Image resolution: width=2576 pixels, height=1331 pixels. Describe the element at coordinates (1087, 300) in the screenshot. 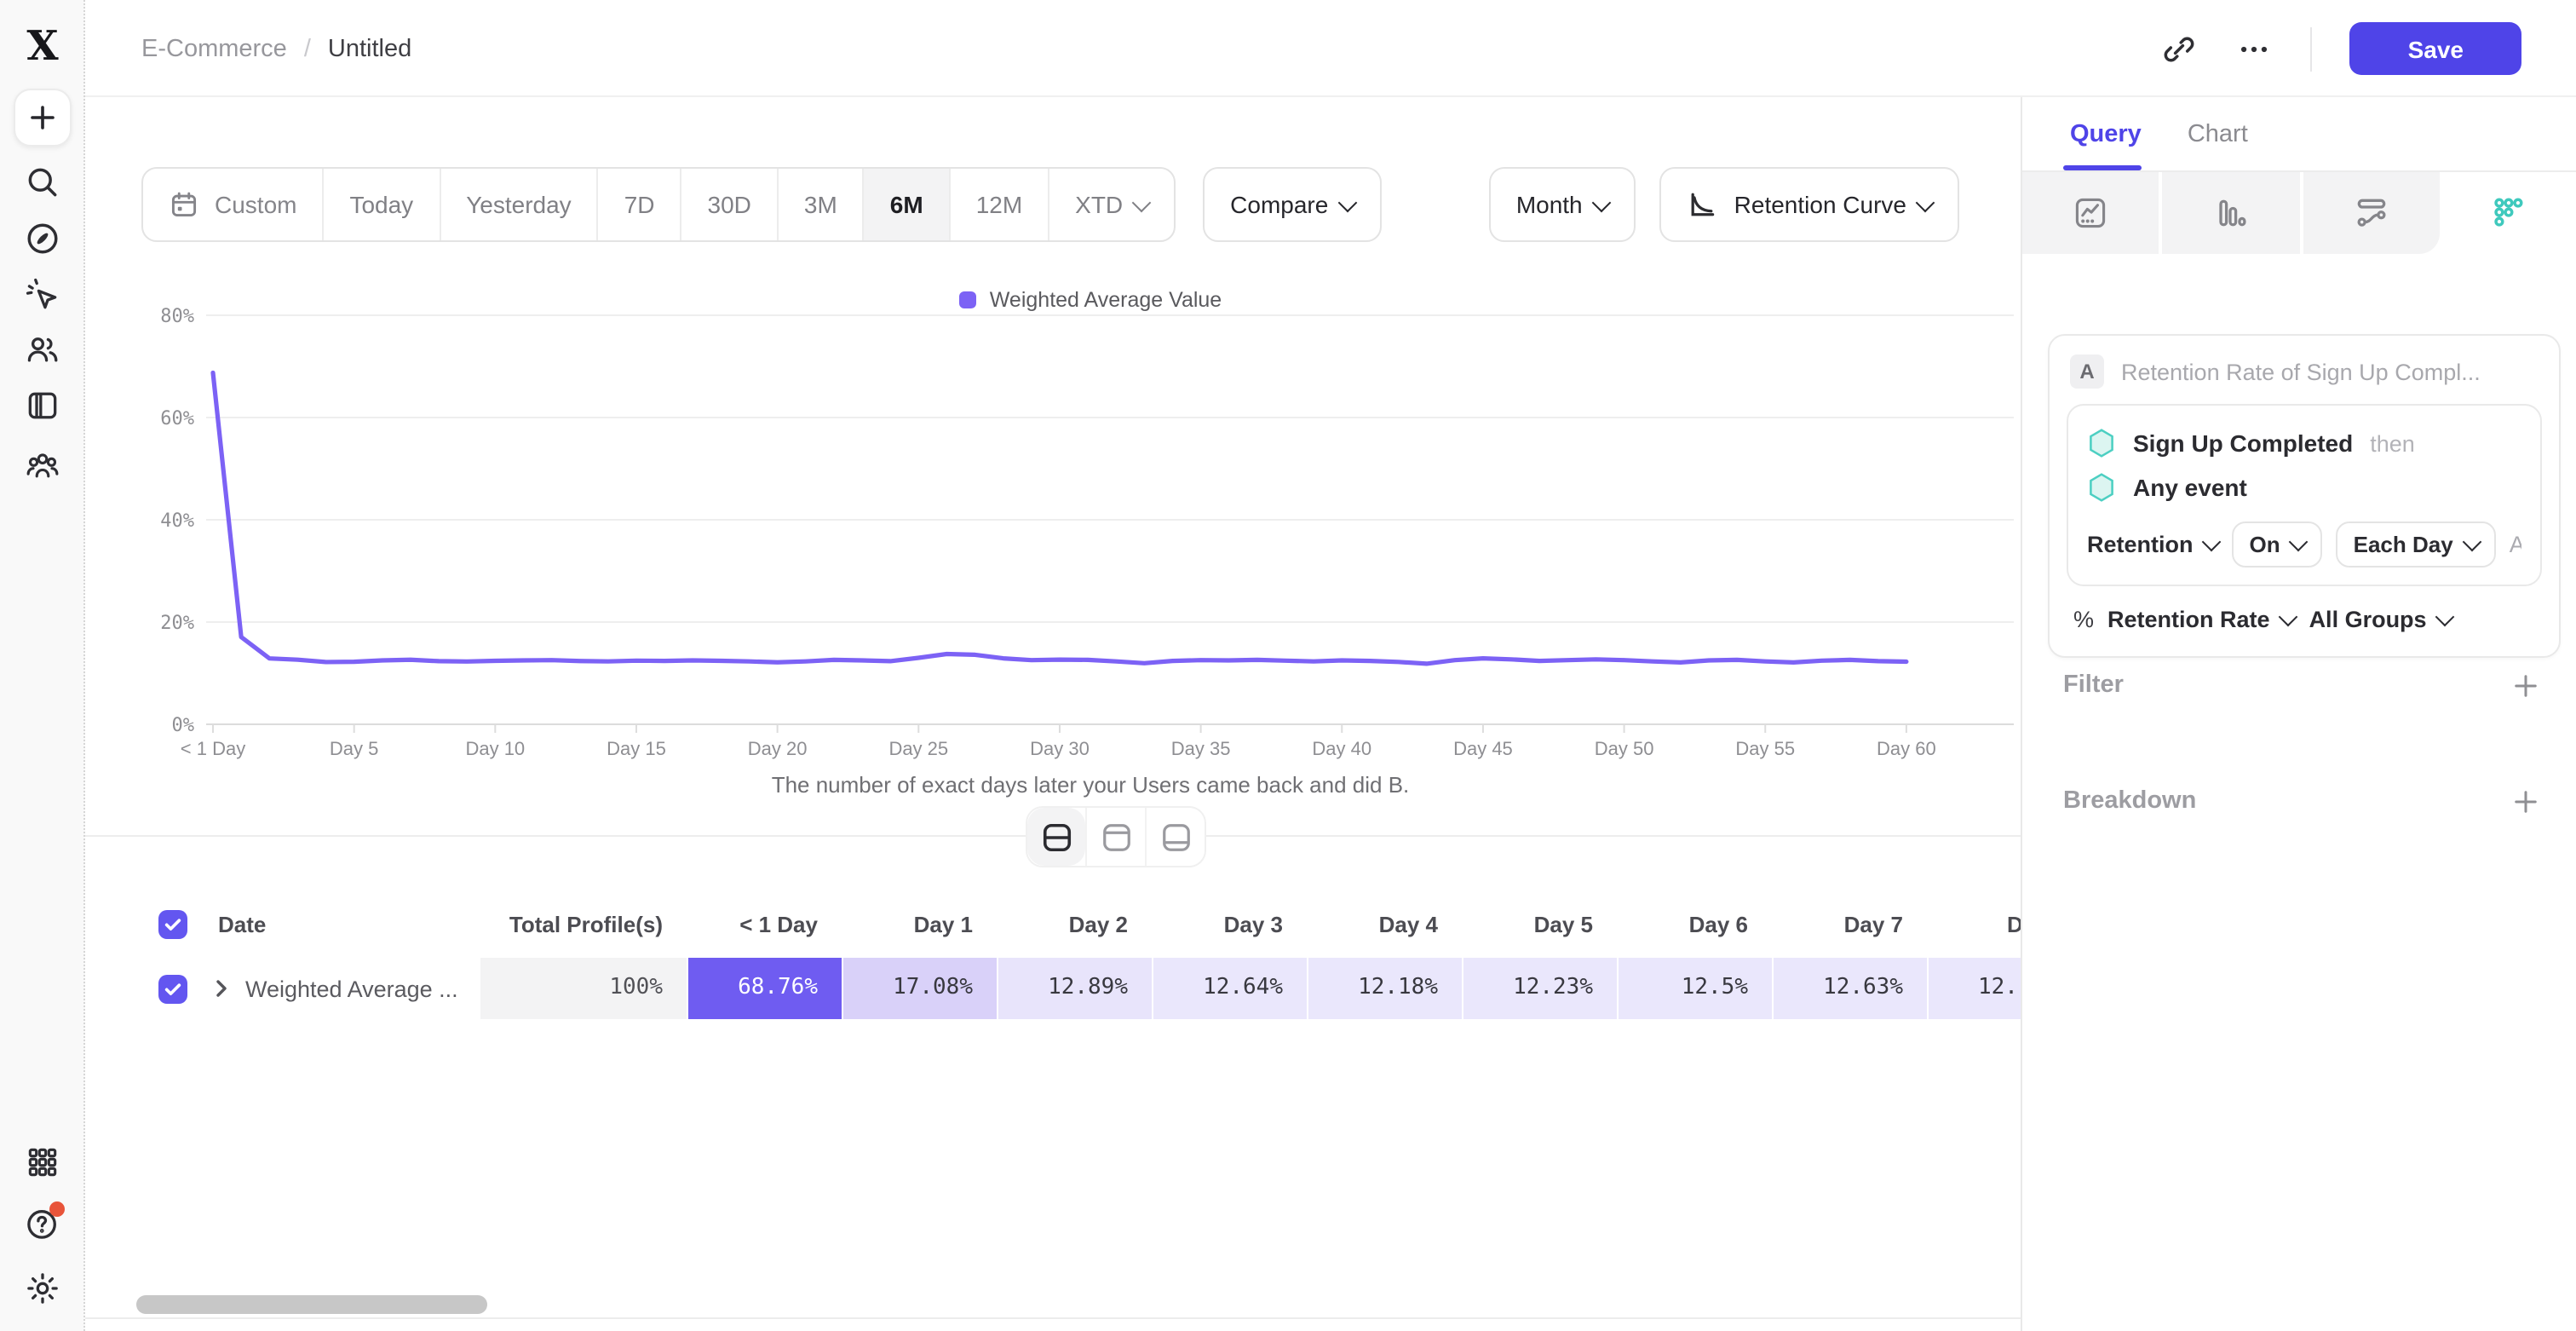

I see `chart-legend: Weighted Average Value` at that location.